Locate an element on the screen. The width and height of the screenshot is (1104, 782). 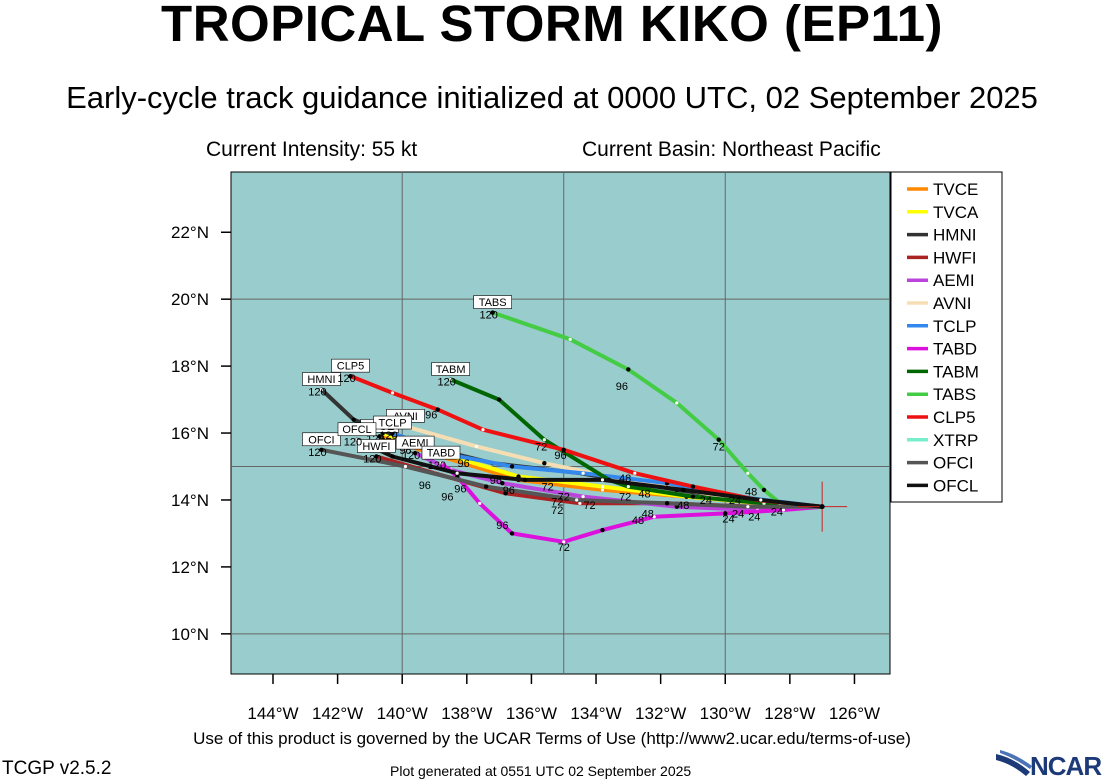
model-tracks is located at coordinates (572, 427).